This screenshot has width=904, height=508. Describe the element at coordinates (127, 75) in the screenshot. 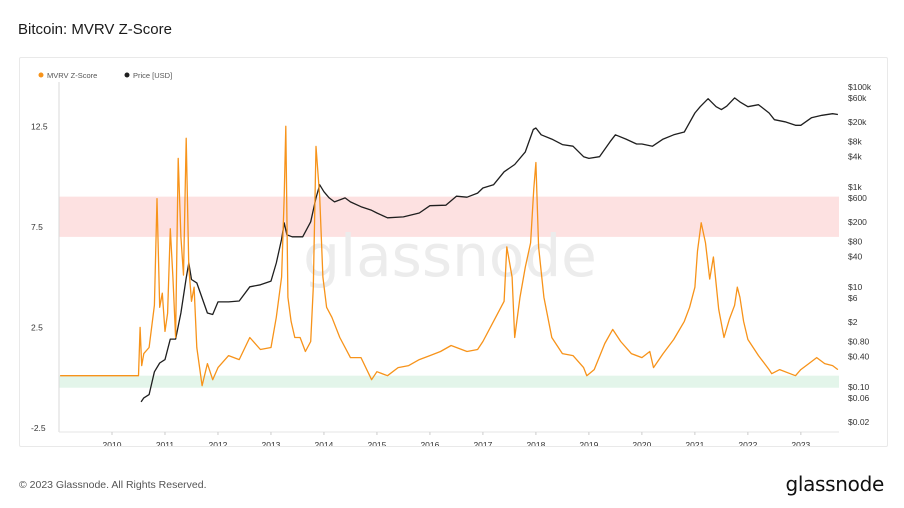

I see `legend-swatch-price` at that location.